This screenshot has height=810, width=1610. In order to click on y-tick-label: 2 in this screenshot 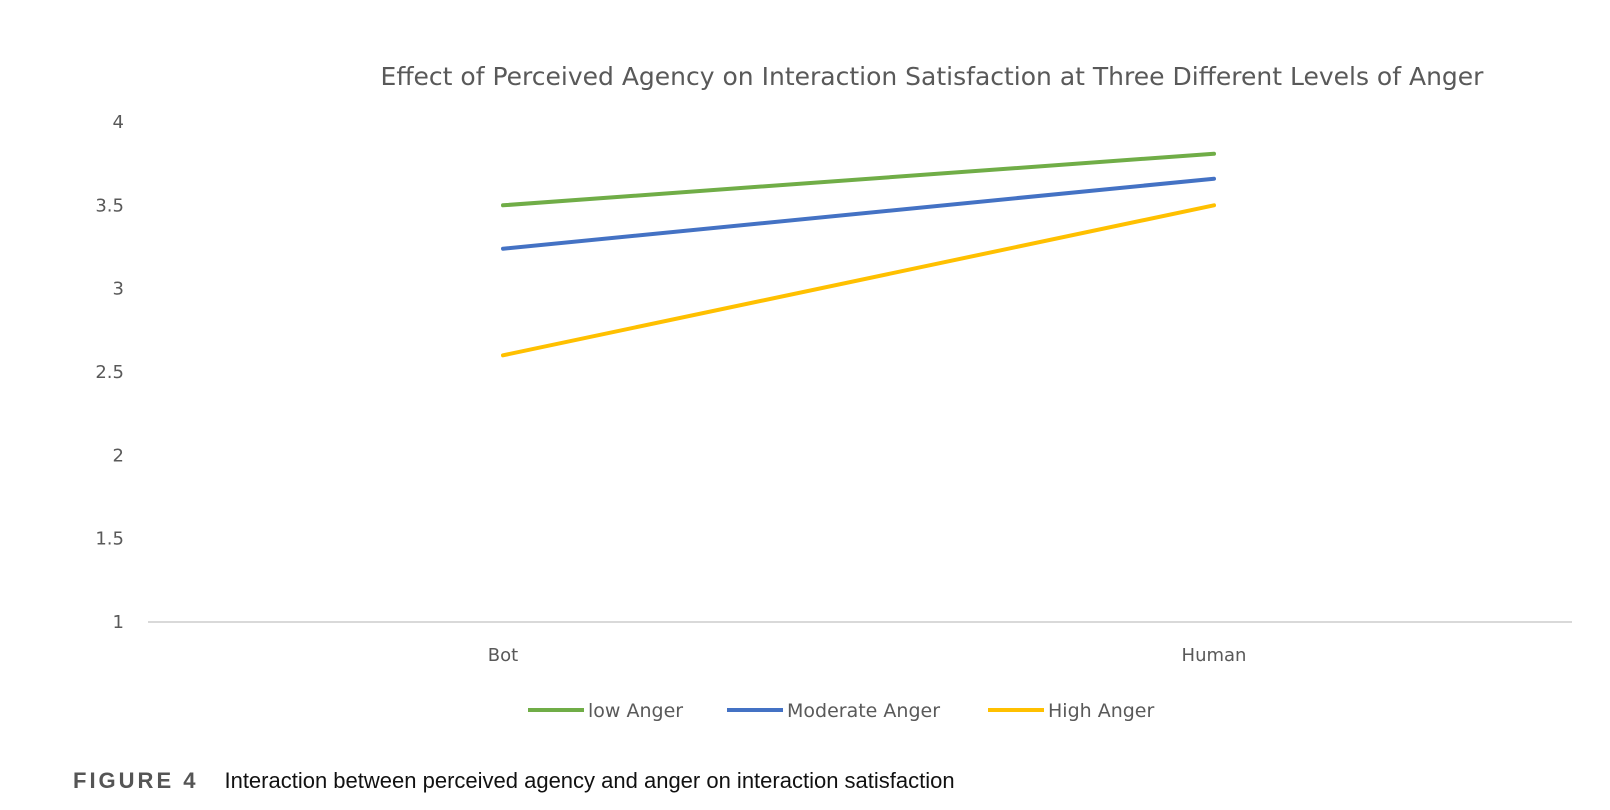, I will do `click(118, 455)`.